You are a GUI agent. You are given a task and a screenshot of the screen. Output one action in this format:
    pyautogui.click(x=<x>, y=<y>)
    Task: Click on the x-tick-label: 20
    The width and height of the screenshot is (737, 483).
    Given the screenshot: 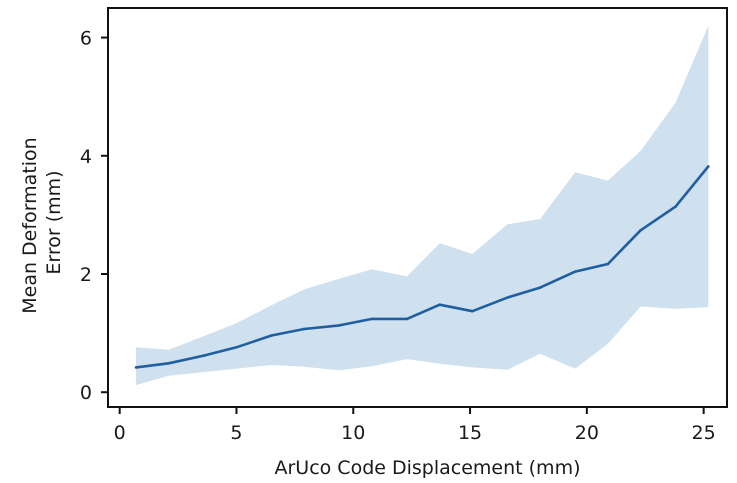 What is the action you would take?
    pyautogui.click(x=587, y=433)
    